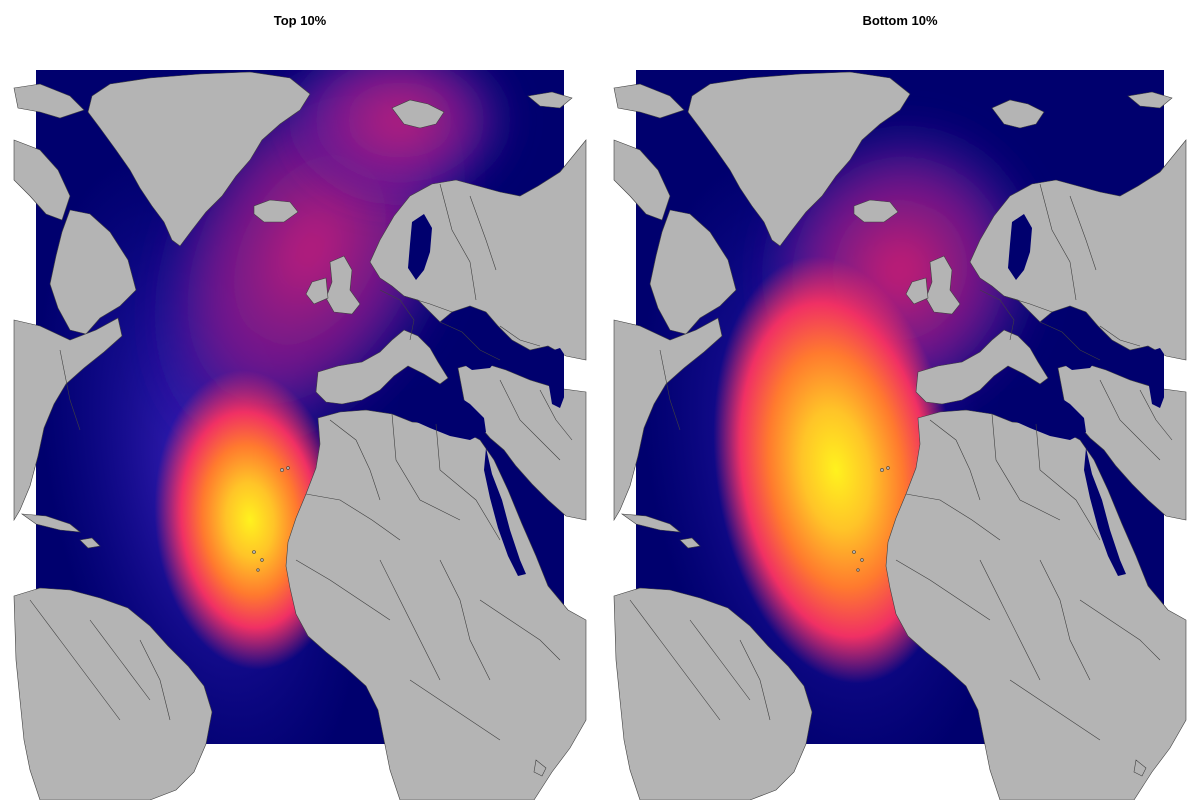  Describe the element at coordinates (300, 20) in the screenshot. I see `panel-title-top: Top 10%` at that location.